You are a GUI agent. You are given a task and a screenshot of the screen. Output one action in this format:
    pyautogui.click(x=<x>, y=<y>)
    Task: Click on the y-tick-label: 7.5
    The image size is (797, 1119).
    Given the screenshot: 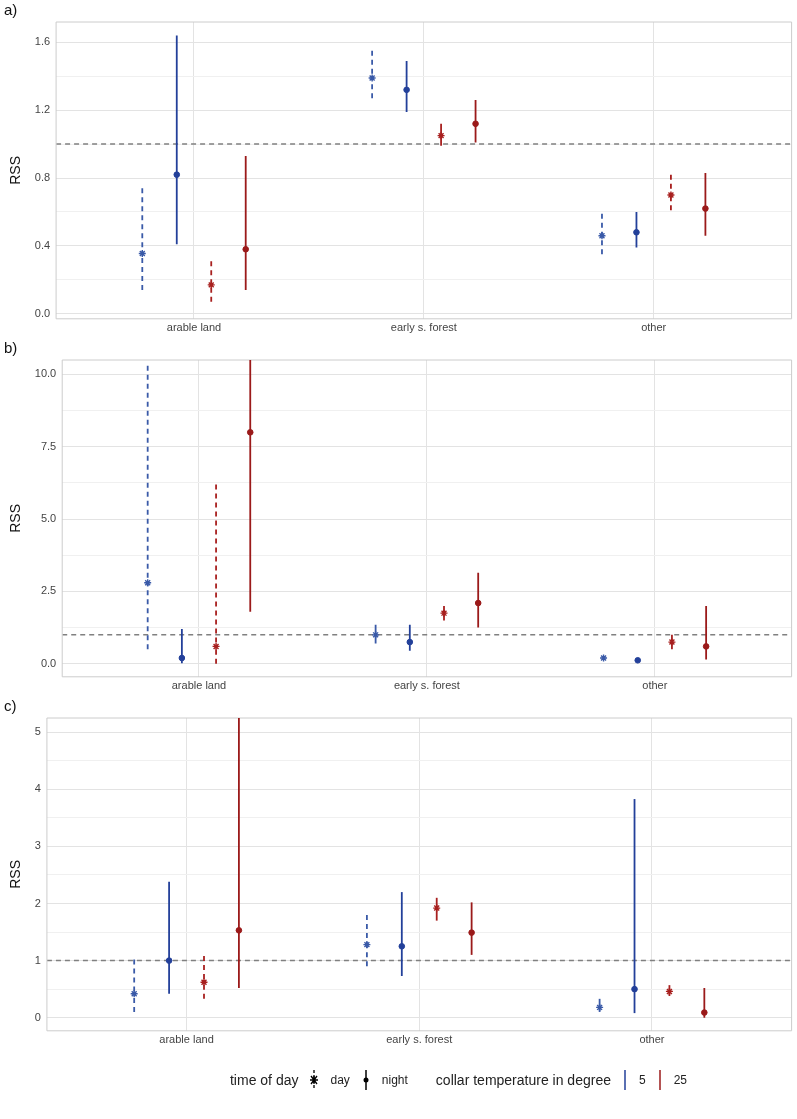 What is the action you would take?
    pyautogui.click(x=48, y=445)
    